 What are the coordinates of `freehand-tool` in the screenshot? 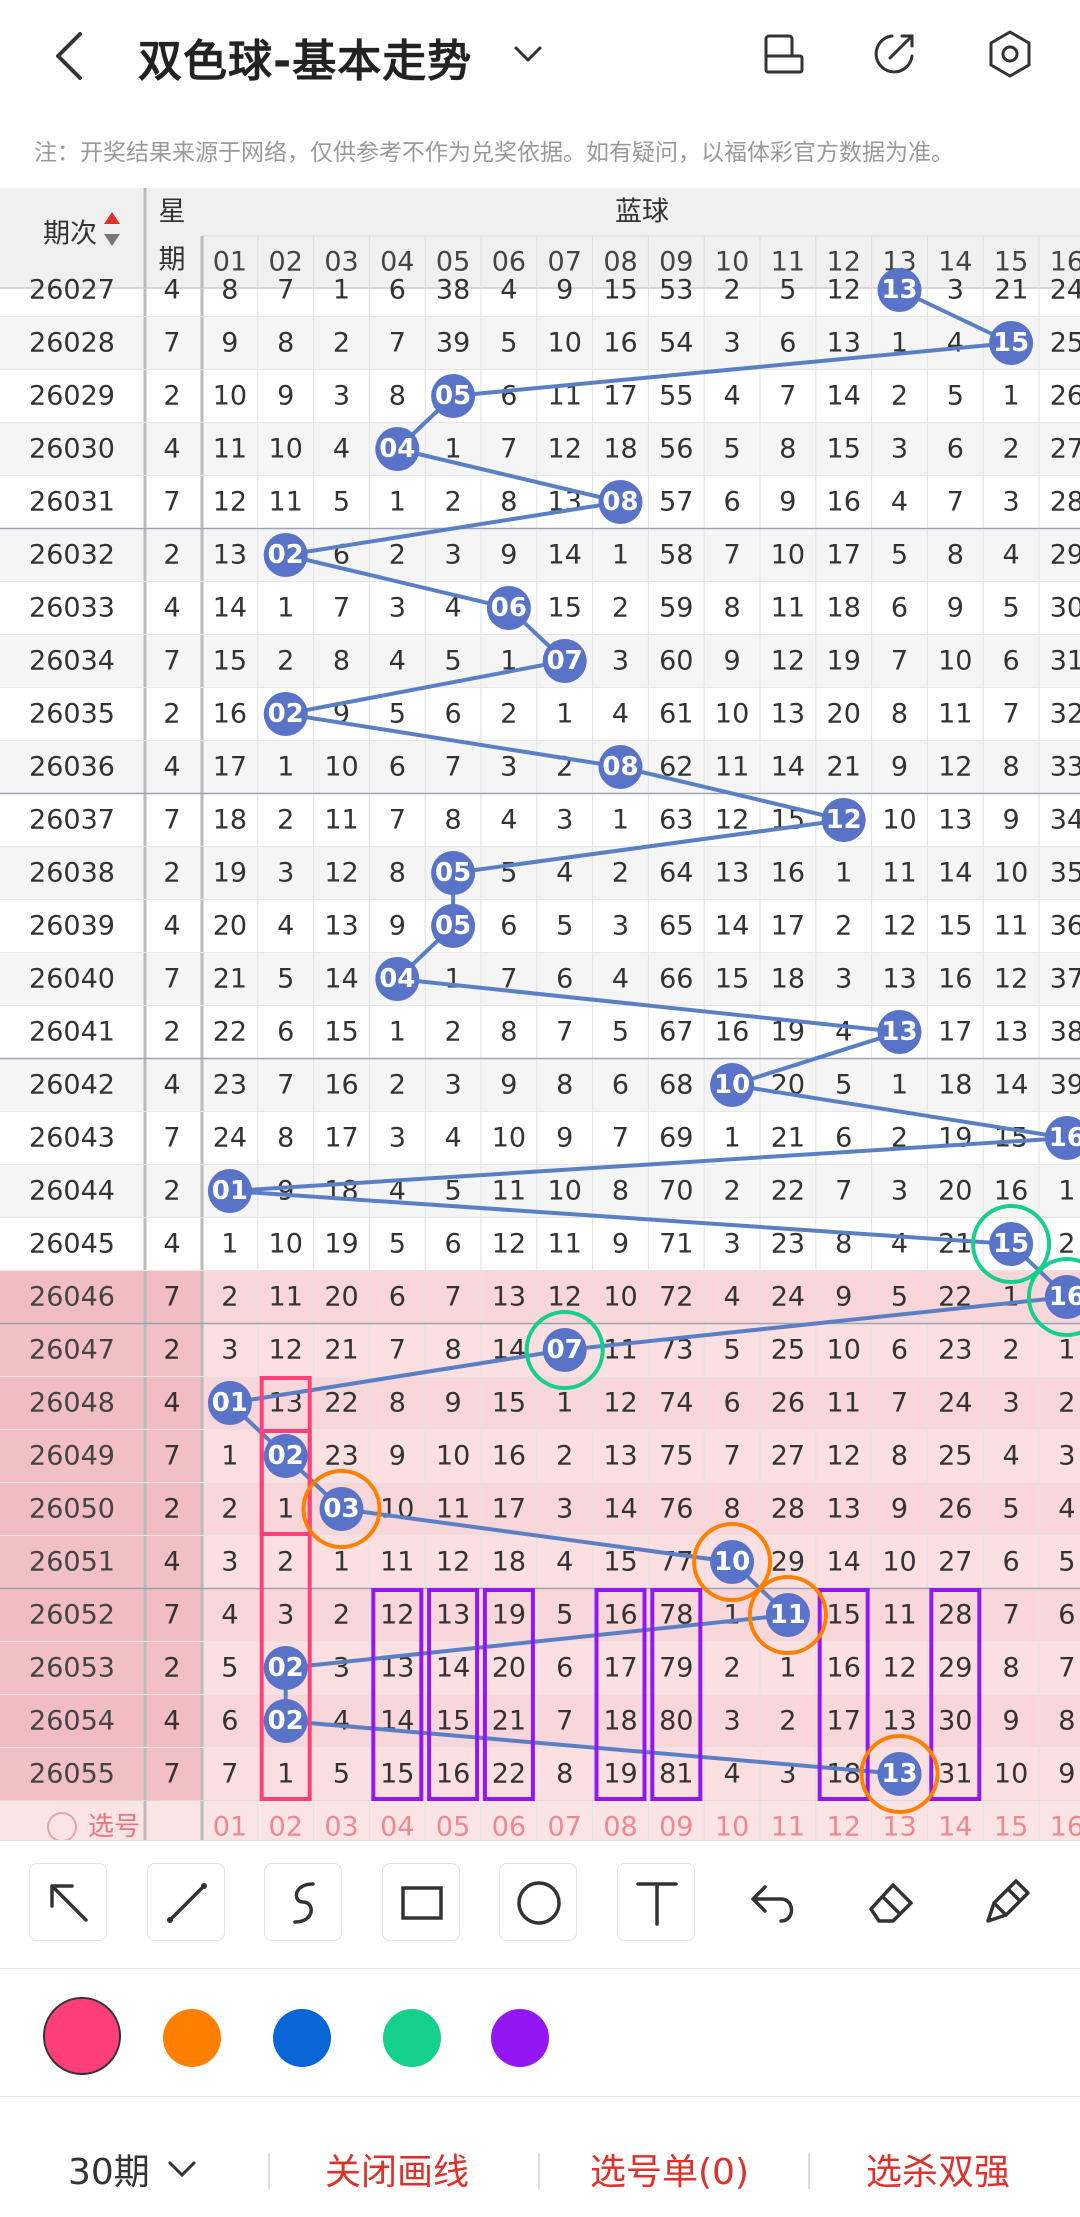 It's located at (303, 1902).